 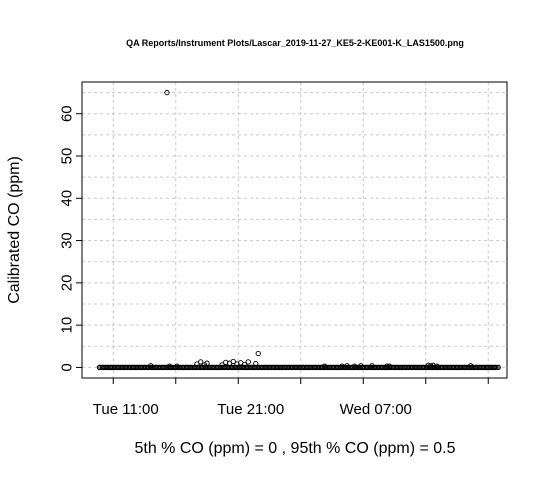 What do you see at coordinates (66, 367) in the screenshot?
I see `y-tick-label: 0` at bounding box center [66, 367].